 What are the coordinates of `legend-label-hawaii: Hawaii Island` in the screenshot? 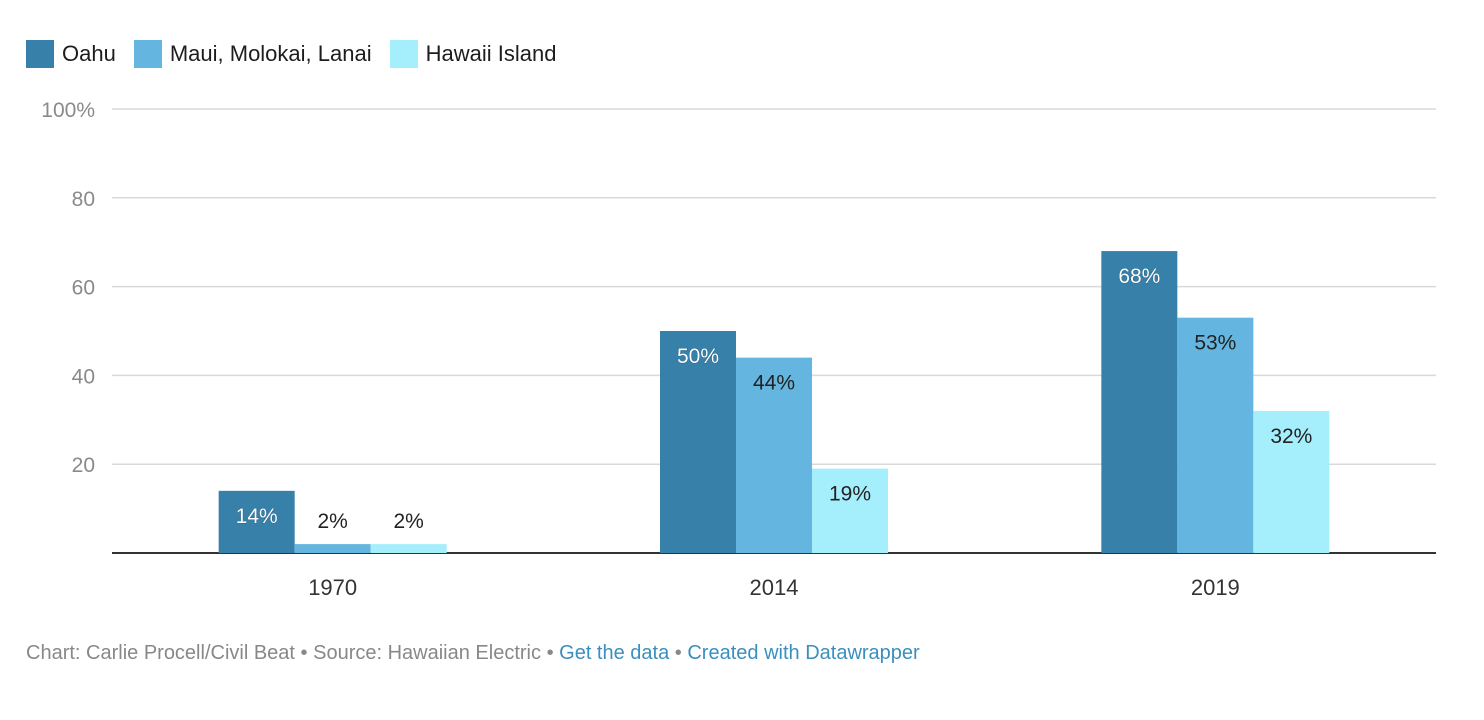 It's located at (491, 53).